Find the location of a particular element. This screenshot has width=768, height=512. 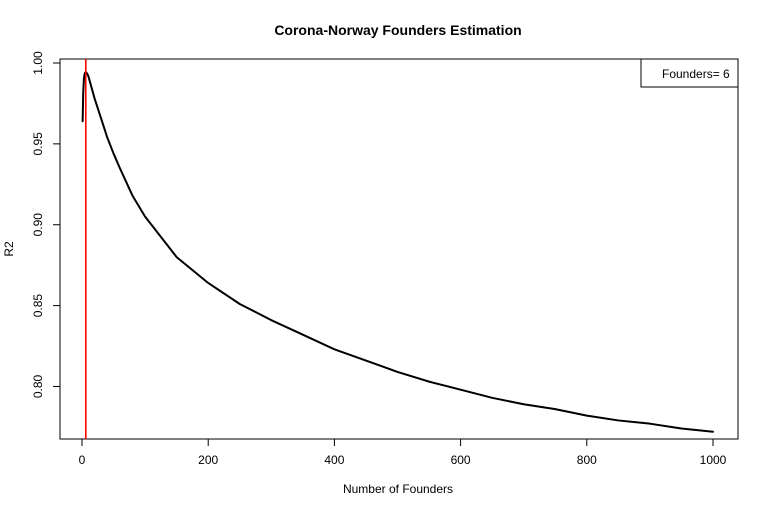

x-axis-label: Number of Founders is located at coordinates (398, 489).